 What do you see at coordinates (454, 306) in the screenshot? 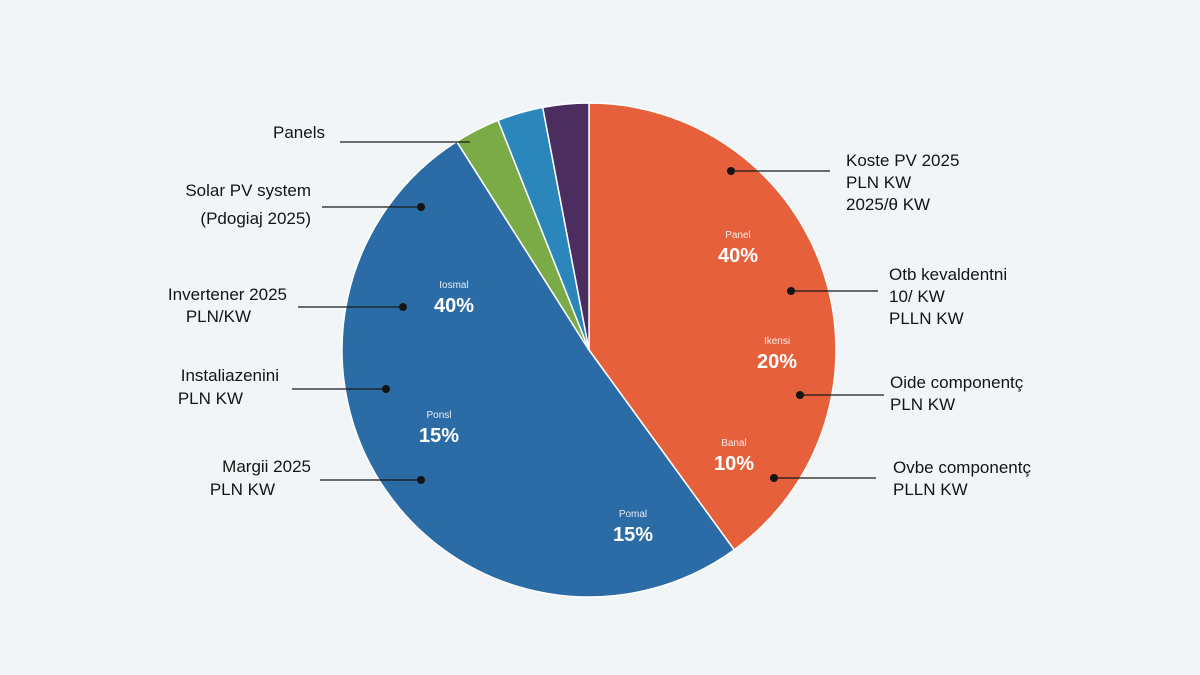
I see `slice-label-value-5: 40%` at bounding box center [454, 306].